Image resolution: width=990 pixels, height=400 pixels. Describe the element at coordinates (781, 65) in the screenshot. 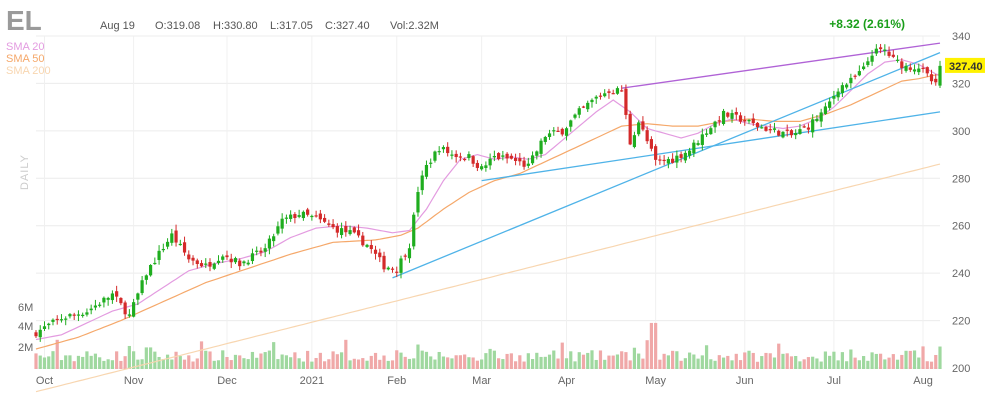

I see `trendline-purple` at that location.